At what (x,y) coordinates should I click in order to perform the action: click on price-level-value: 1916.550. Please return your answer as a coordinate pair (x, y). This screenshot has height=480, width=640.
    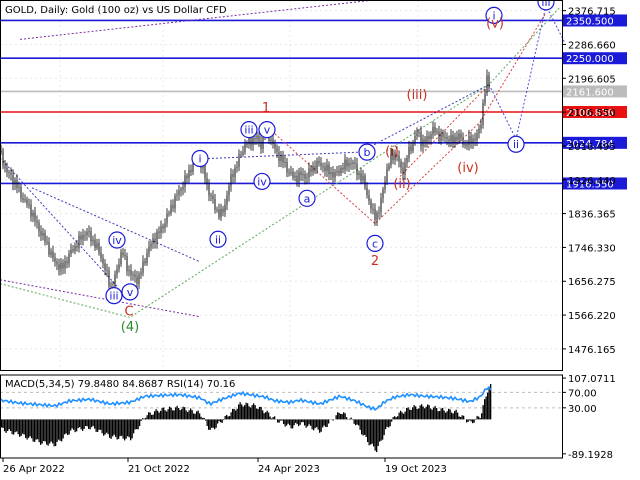
    Looking at the image, I should click on (590, 184).